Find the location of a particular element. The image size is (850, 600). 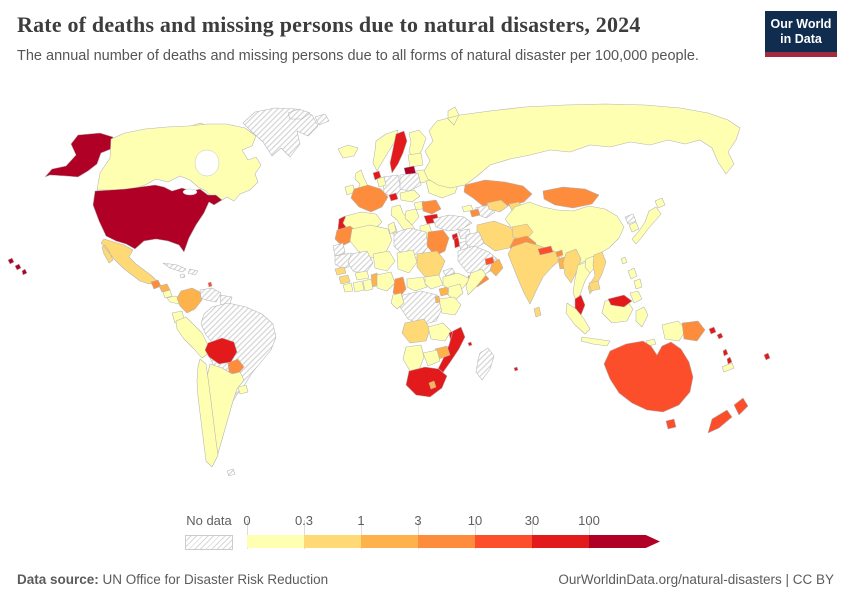

country-sweden is located at coordinates (398, 152).